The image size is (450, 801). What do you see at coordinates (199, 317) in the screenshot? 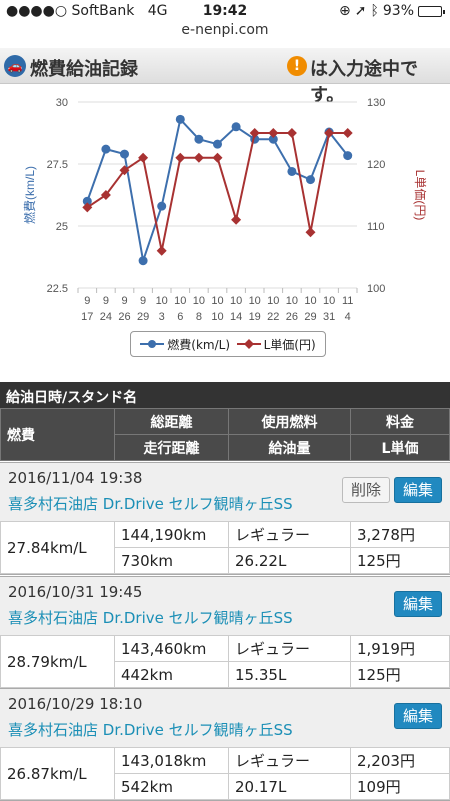
I see `x-tick-label-day: 8` at bounding box center [199, 317].